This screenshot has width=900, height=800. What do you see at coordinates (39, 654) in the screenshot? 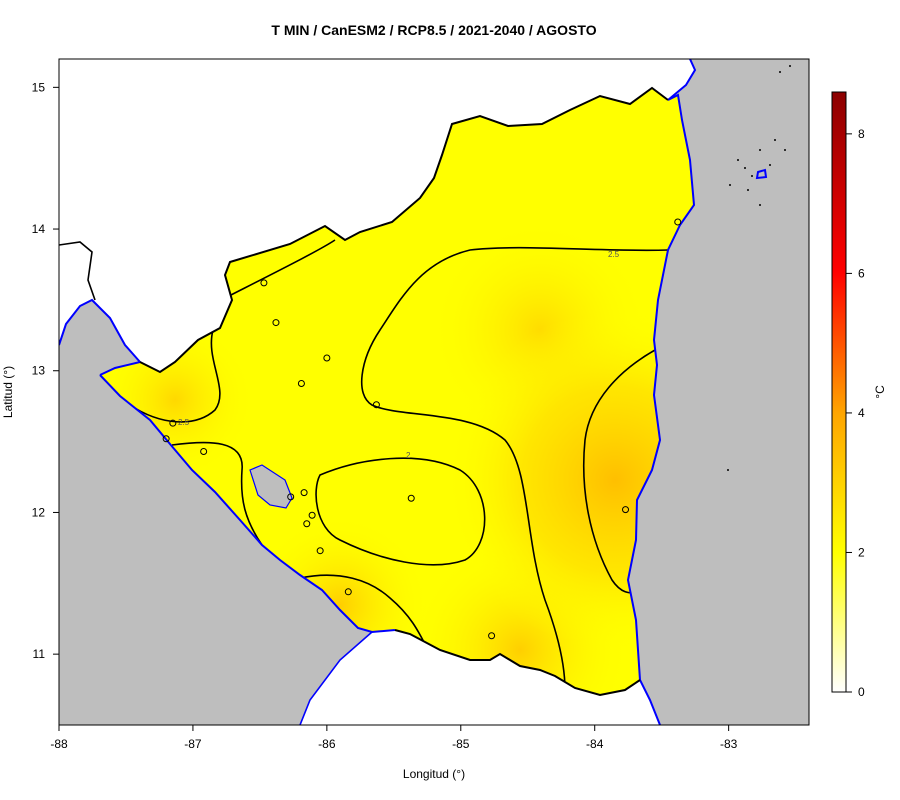
I see `y-tick-label: 11` at bounding box center [39, 654].